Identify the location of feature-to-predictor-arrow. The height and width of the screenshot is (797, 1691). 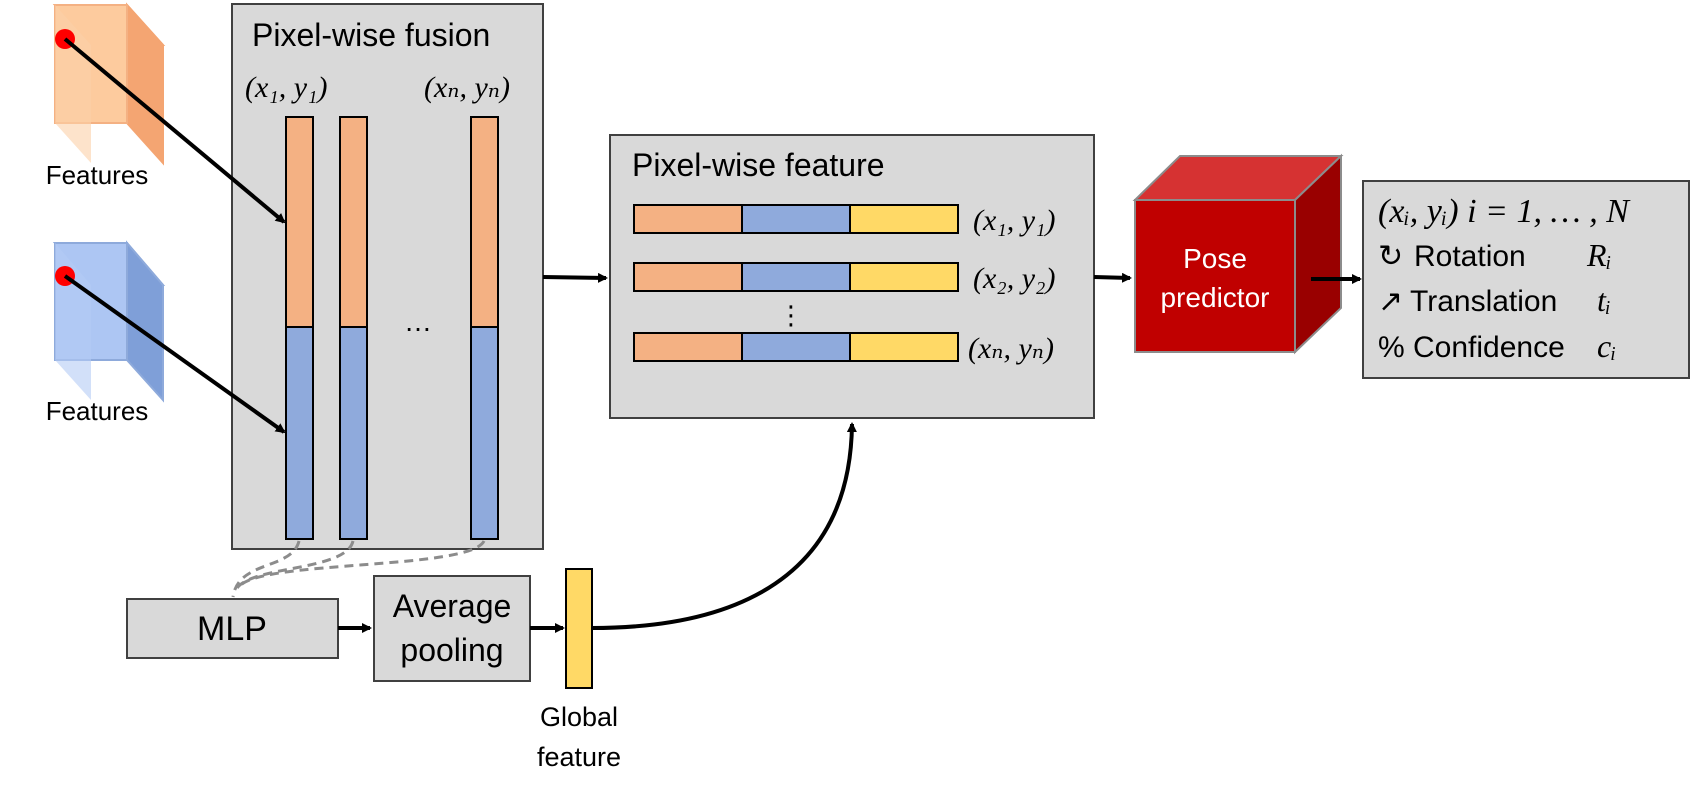
(1112, 277).